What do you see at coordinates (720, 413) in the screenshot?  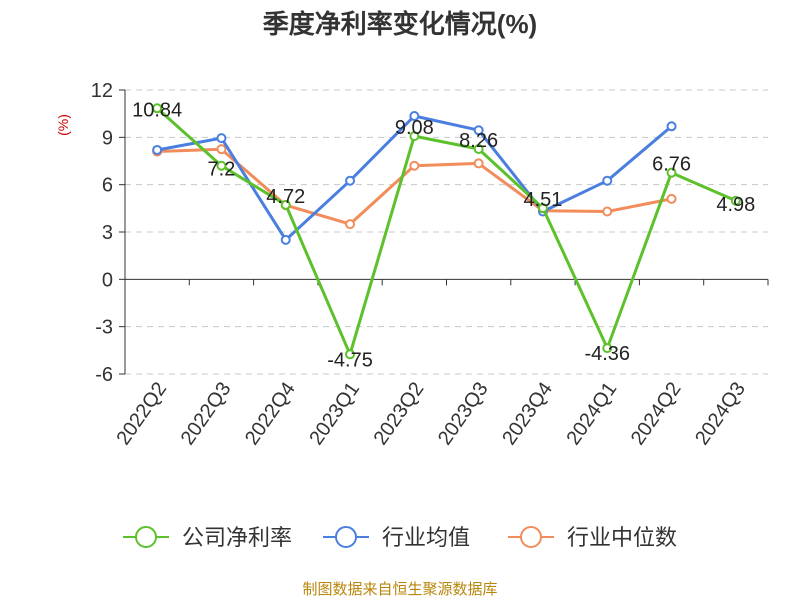 I see `x-tick-label: 2024Q3` at bounding box center [720, 413].